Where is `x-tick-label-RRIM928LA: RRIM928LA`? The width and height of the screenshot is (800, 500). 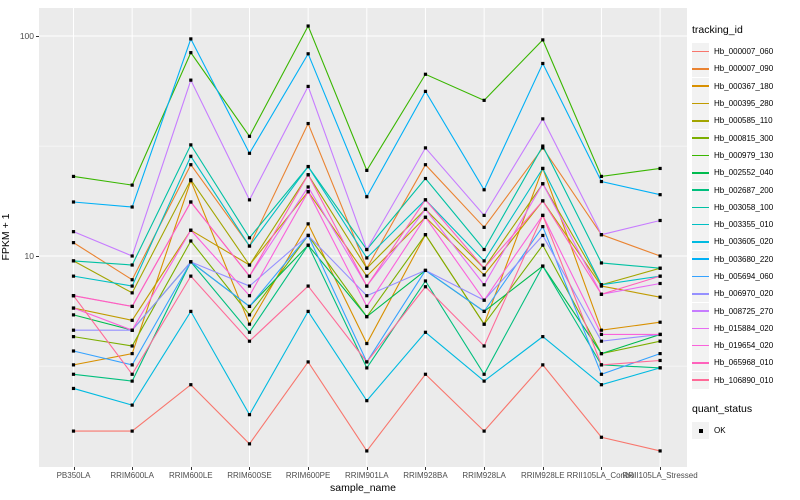
x-tick-label-RRIM928LA: RRIM928LA is located at coordinates (484, 475).